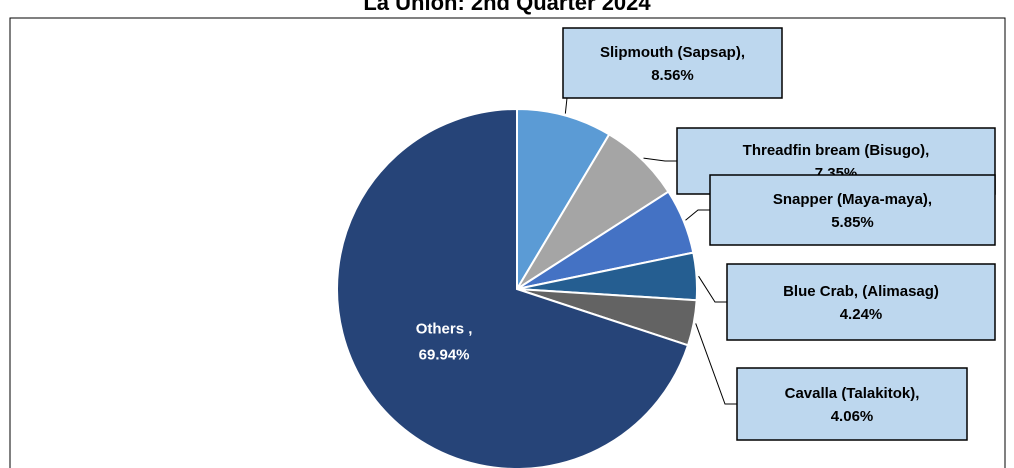  Describe the element at coordinates (507, 7) in the screenshot. I see `chart-title: La Union: 2nd Quarter 2024` at that location.